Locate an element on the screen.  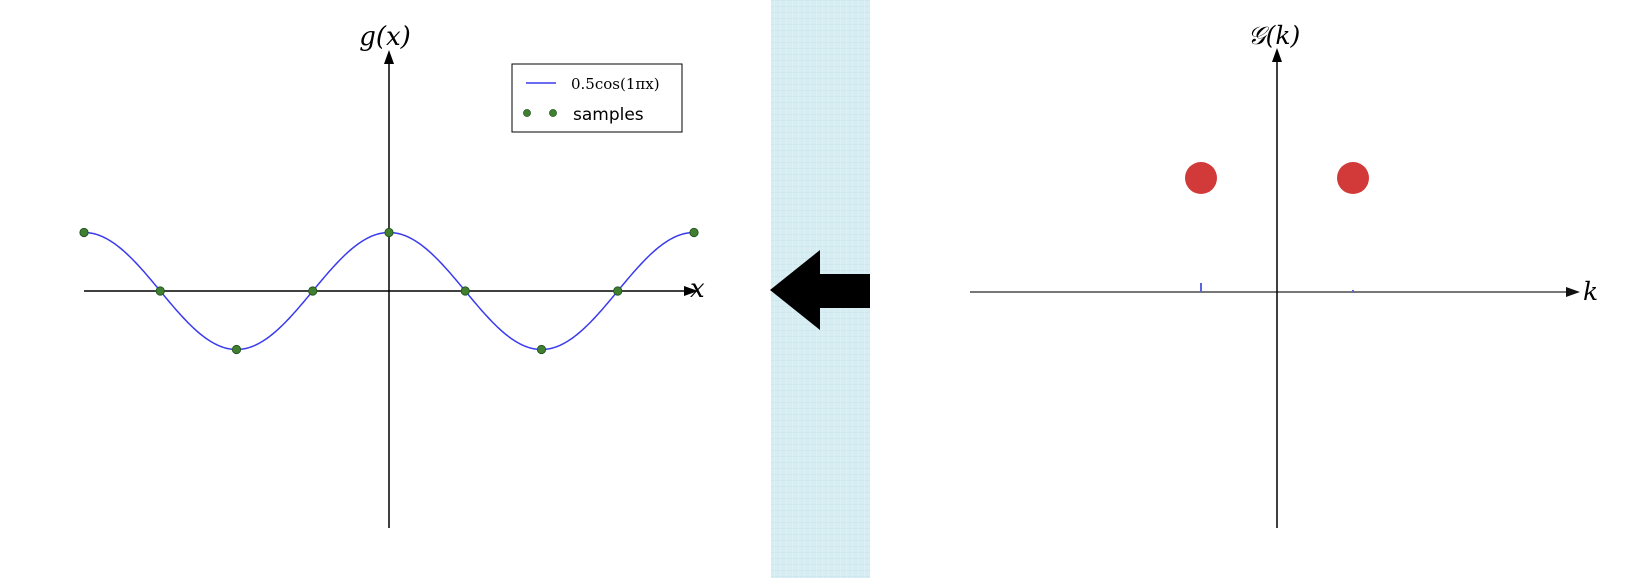
spectrum-dots is located at coordinates (1277, 178).